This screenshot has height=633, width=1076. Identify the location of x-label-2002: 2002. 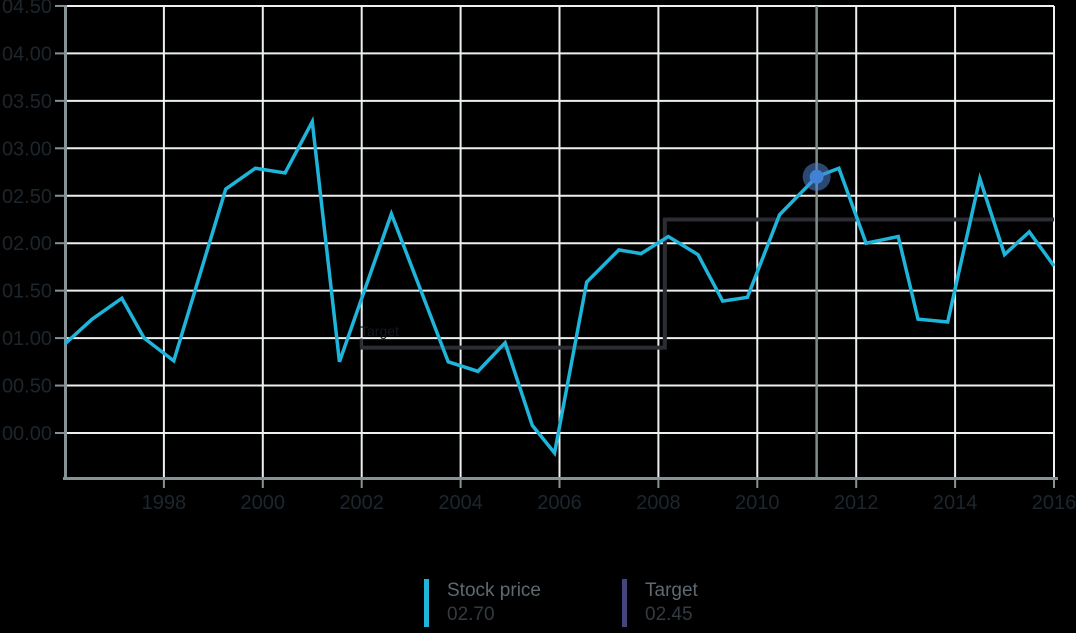
(361, 503).